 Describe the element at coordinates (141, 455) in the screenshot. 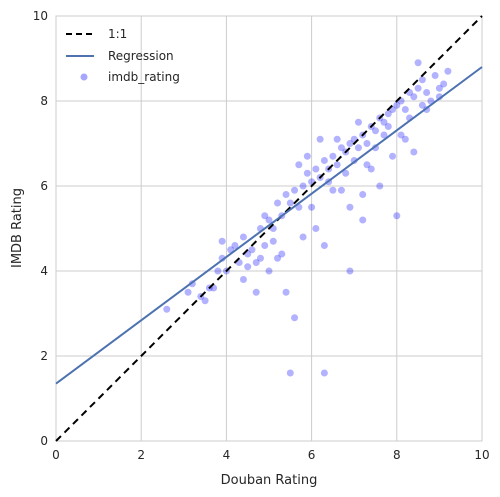

I see `x-tick-label: 2` at that location.